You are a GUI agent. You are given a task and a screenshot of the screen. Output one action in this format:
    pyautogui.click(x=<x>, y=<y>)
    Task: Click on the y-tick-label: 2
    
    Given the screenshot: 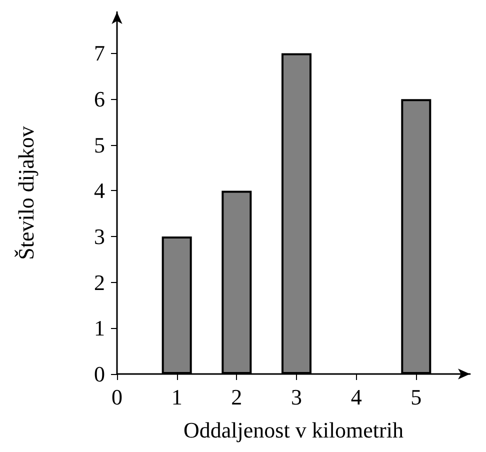 What is the action you would take?
    pyautogui.click(x=99, y=282)
    